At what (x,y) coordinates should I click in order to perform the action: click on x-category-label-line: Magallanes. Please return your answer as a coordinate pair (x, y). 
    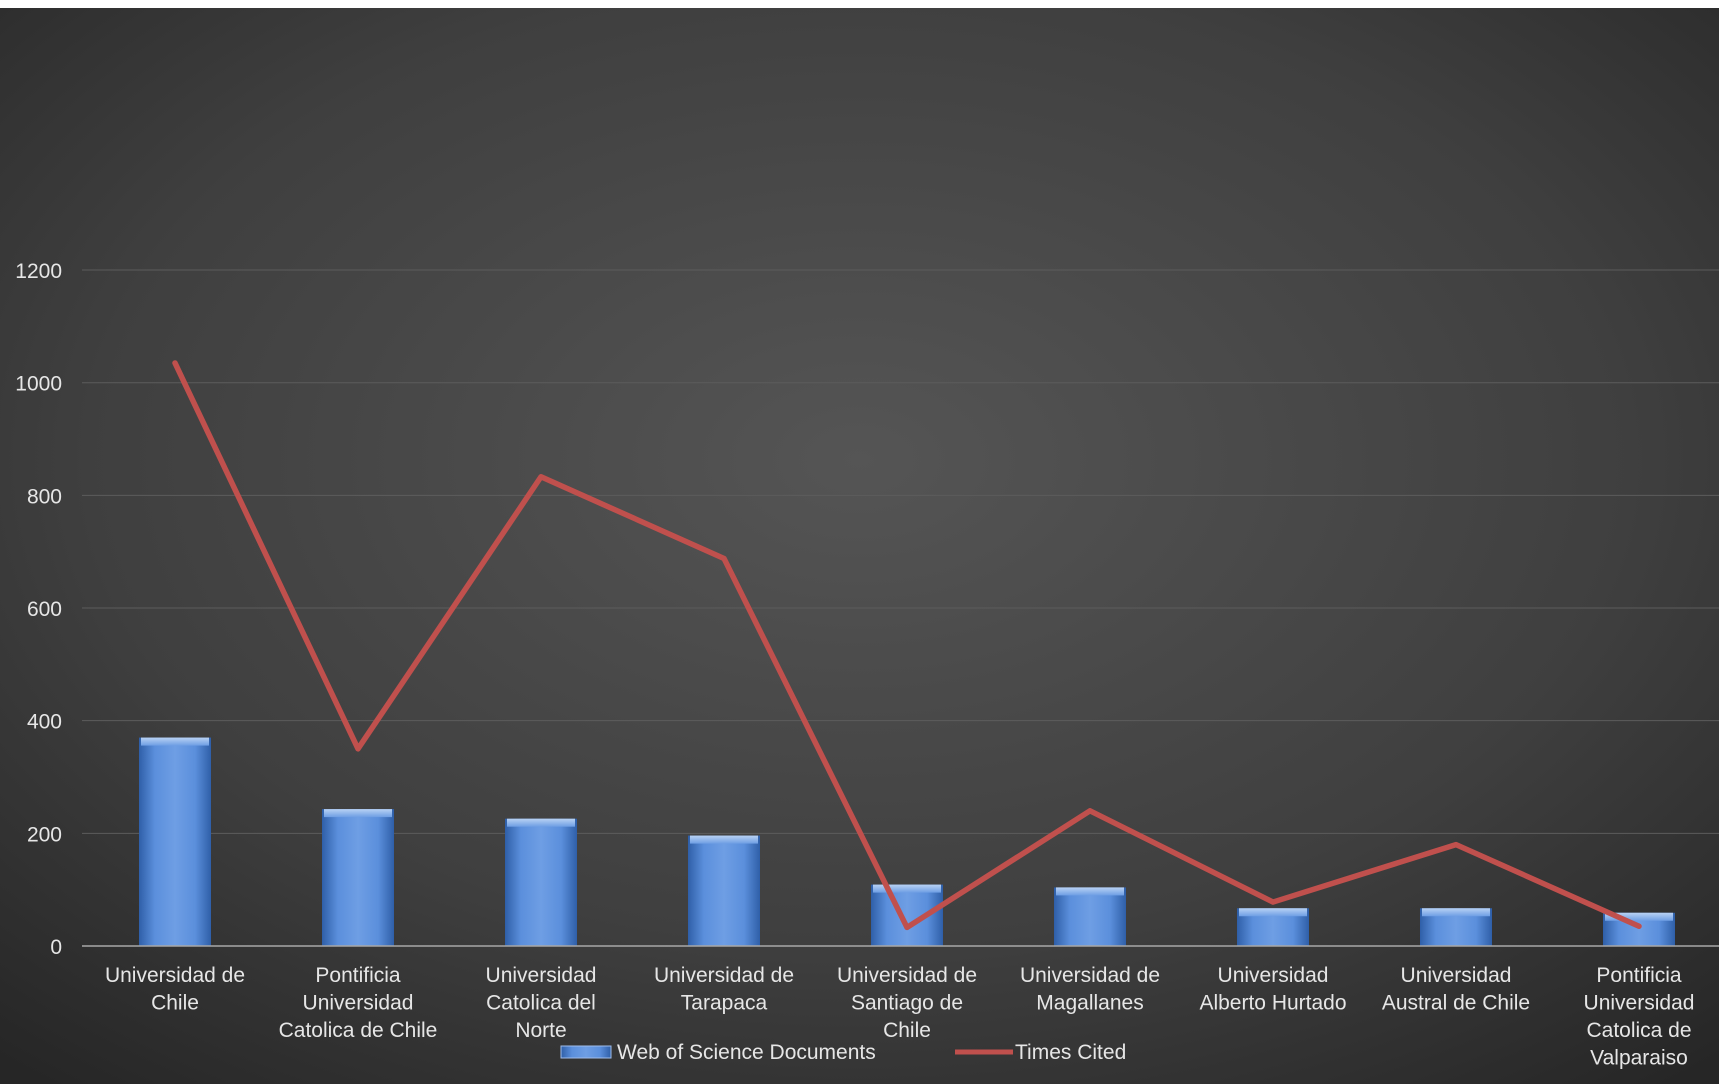
    Looking at the image, I should click on (1089, 1003).